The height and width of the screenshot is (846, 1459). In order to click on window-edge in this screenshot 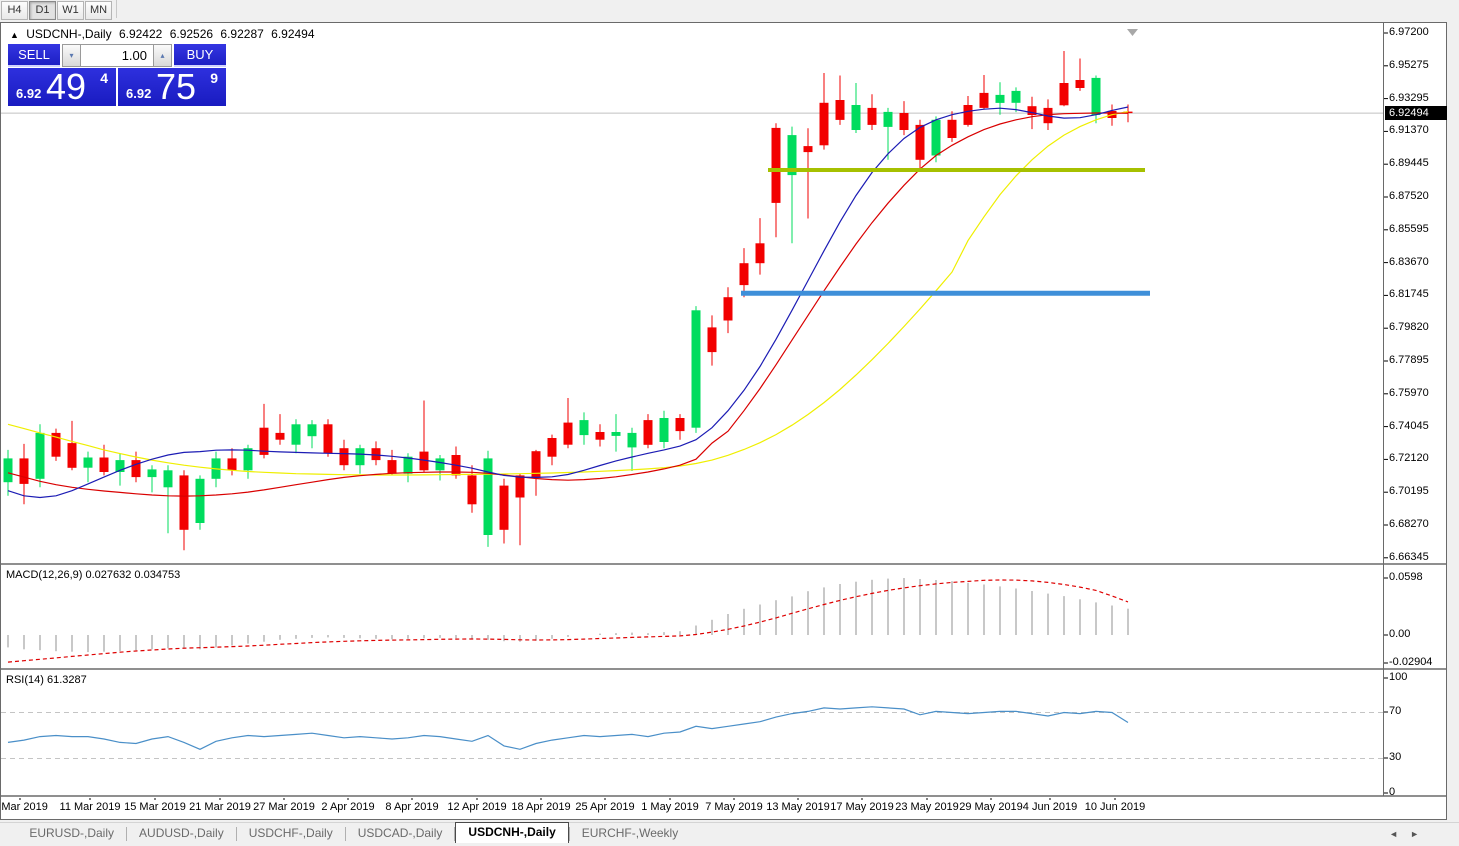, I will do `click(1453, 434)`.